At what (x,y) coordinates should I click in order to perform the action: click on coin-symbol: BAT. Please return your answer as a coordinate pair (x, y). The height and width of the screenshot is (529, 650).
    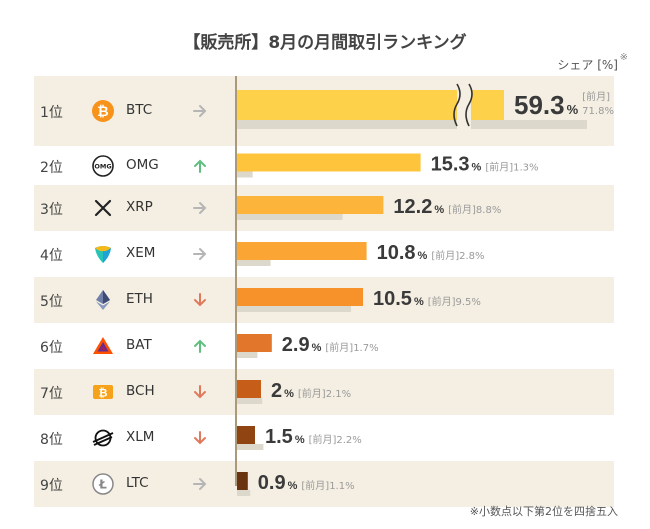
    Looking at the image, I should click on (139, 345).